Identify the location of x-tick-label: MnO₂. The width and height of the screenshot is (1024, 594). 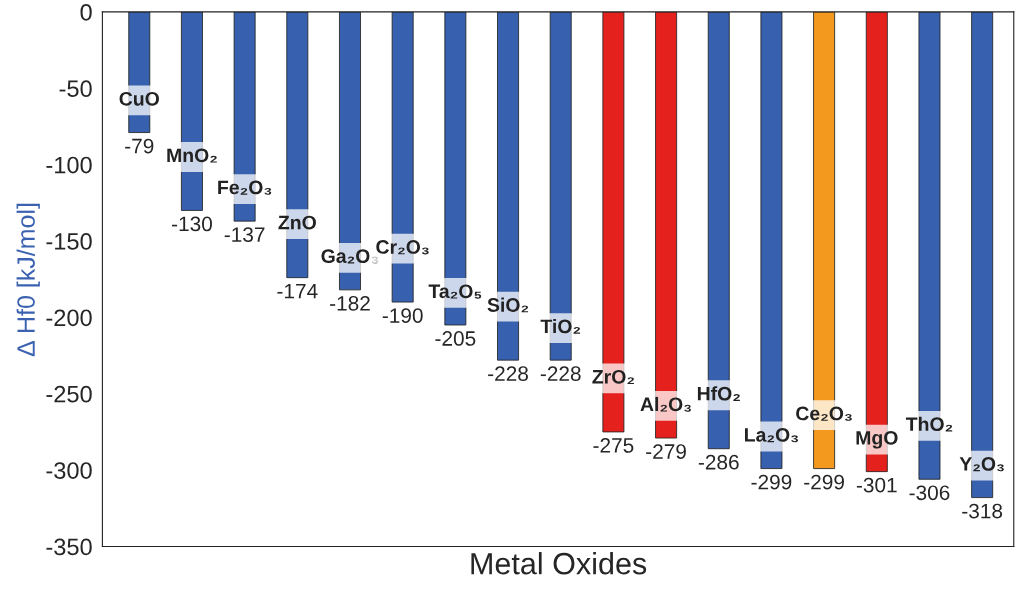
(192, 155).